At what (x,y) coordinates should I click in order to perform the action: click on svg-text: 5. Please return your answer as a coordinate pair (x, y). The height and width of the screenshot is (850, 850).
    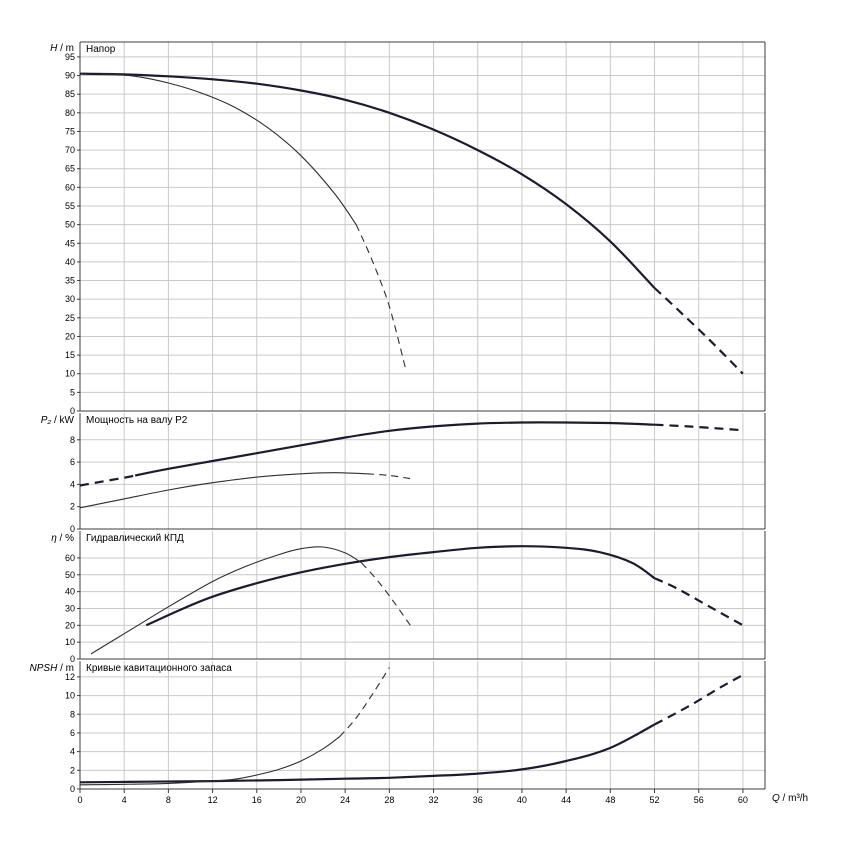
    Looking at the image, I should click on (72, 392).